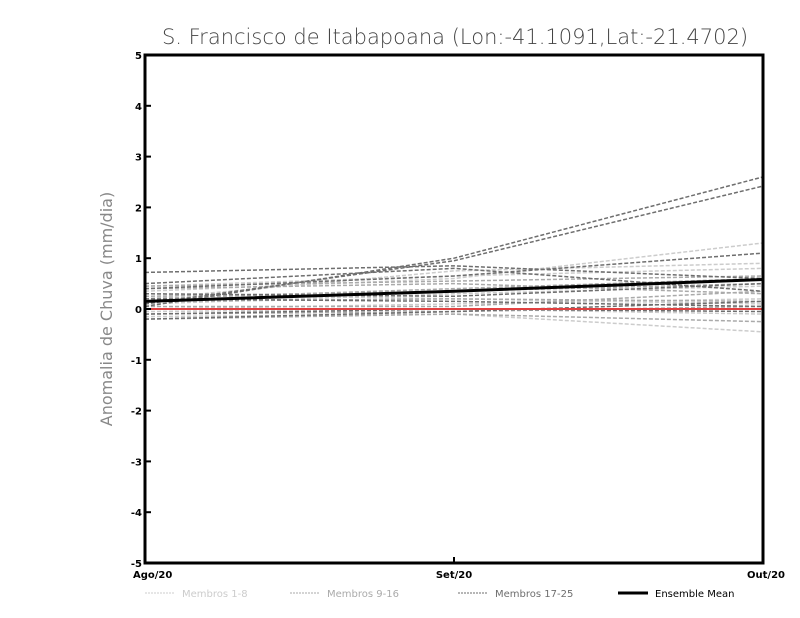  What do you see at coordinates (136, 361) in the screenshot?
I see `y-tick-label: -1` at bounding box center [136, 361].